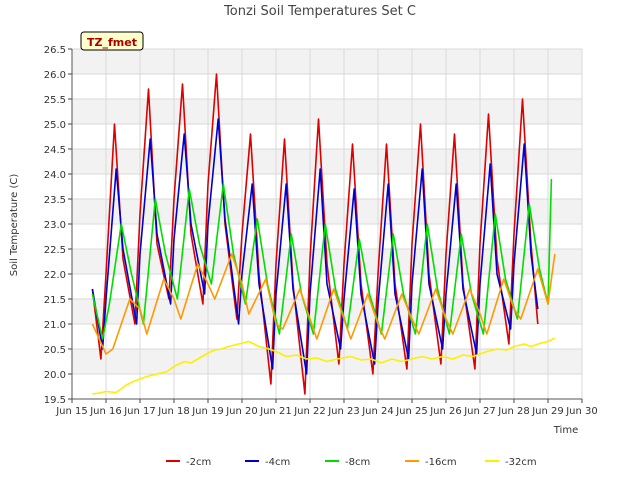 This screenshot has width=640, height=484. I want to click on x-tick-label: Jun 20, so click(241, 411).